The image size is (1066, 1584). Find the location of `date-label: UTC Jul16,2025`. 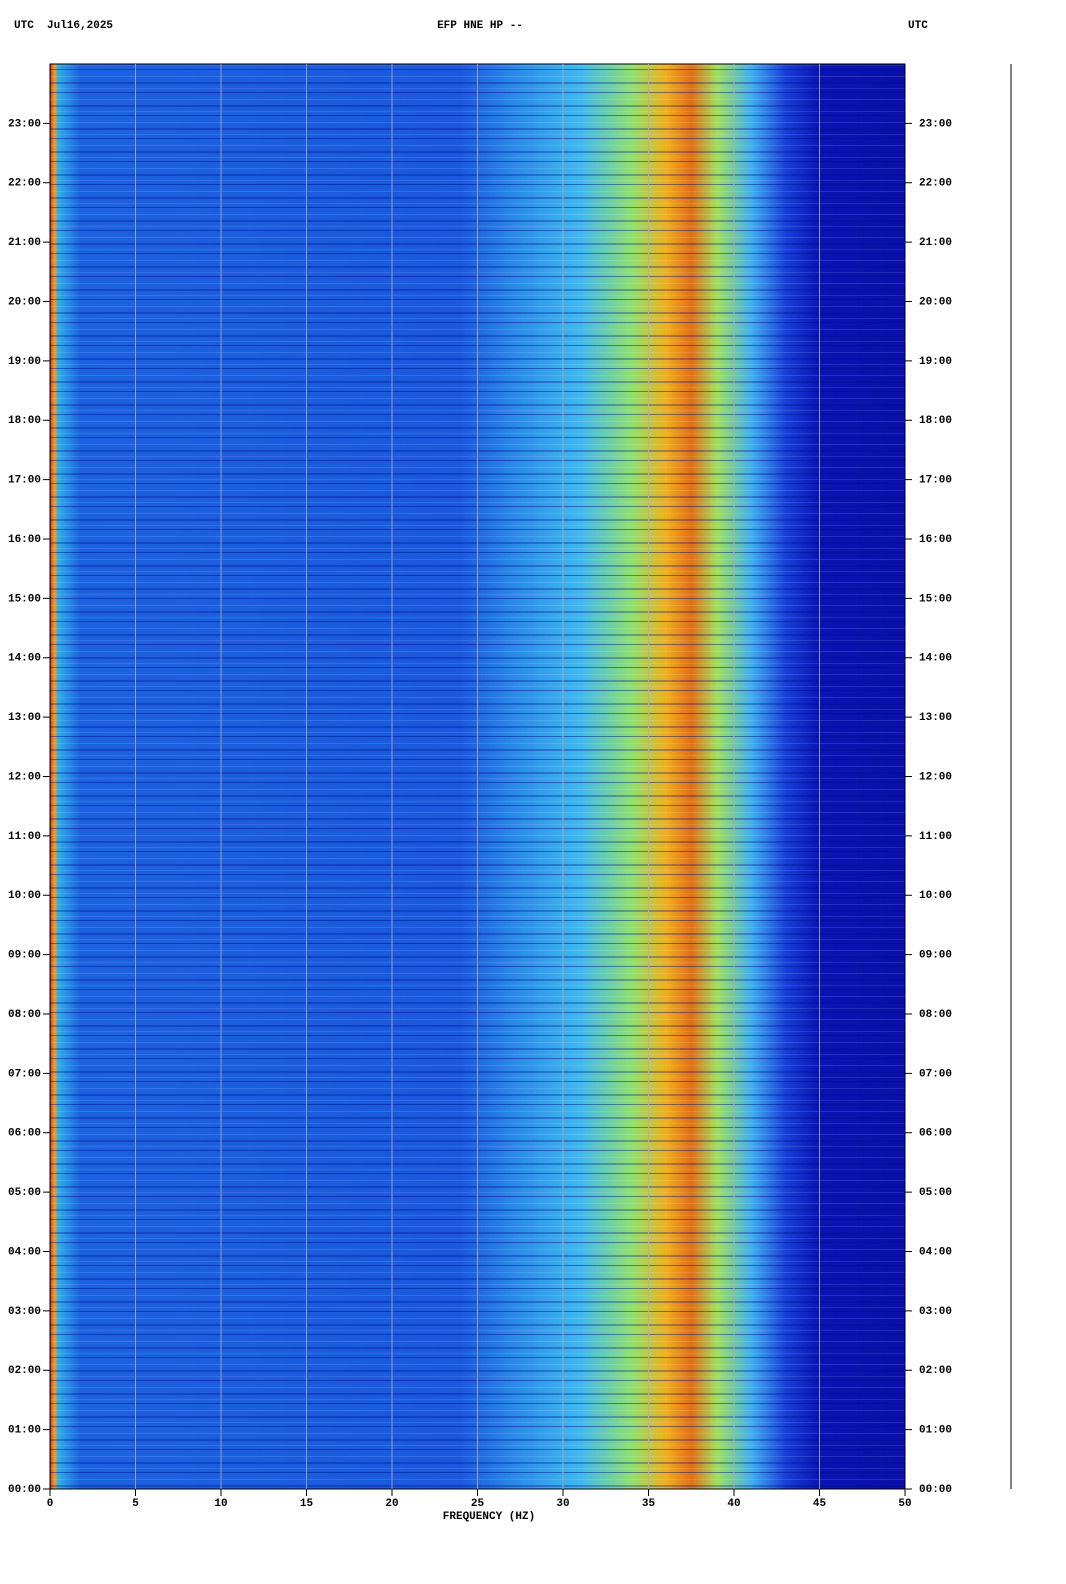

date-label: UTC Jul16,2025 is located at coordinates (63, 26).